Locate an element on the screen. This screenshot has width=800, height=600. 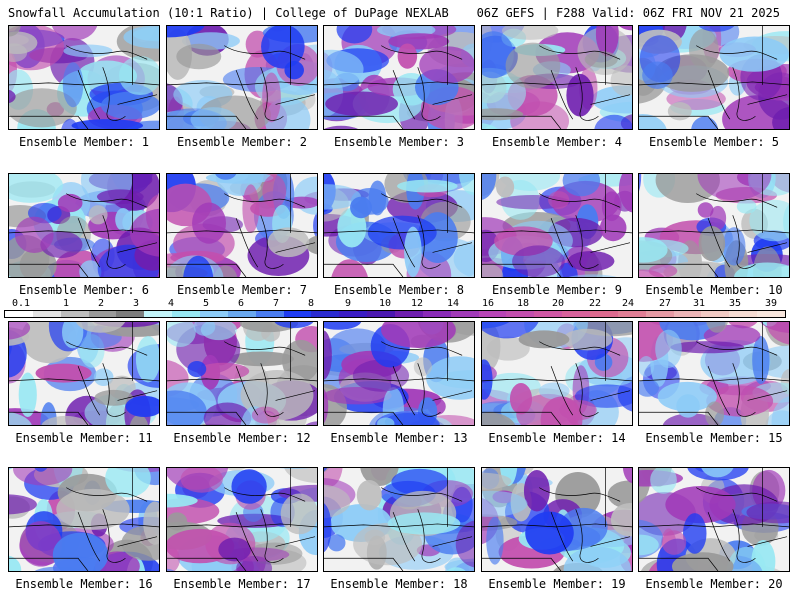
member-caption: Ensemble Member: 8 is located at coordinates (399, 290).